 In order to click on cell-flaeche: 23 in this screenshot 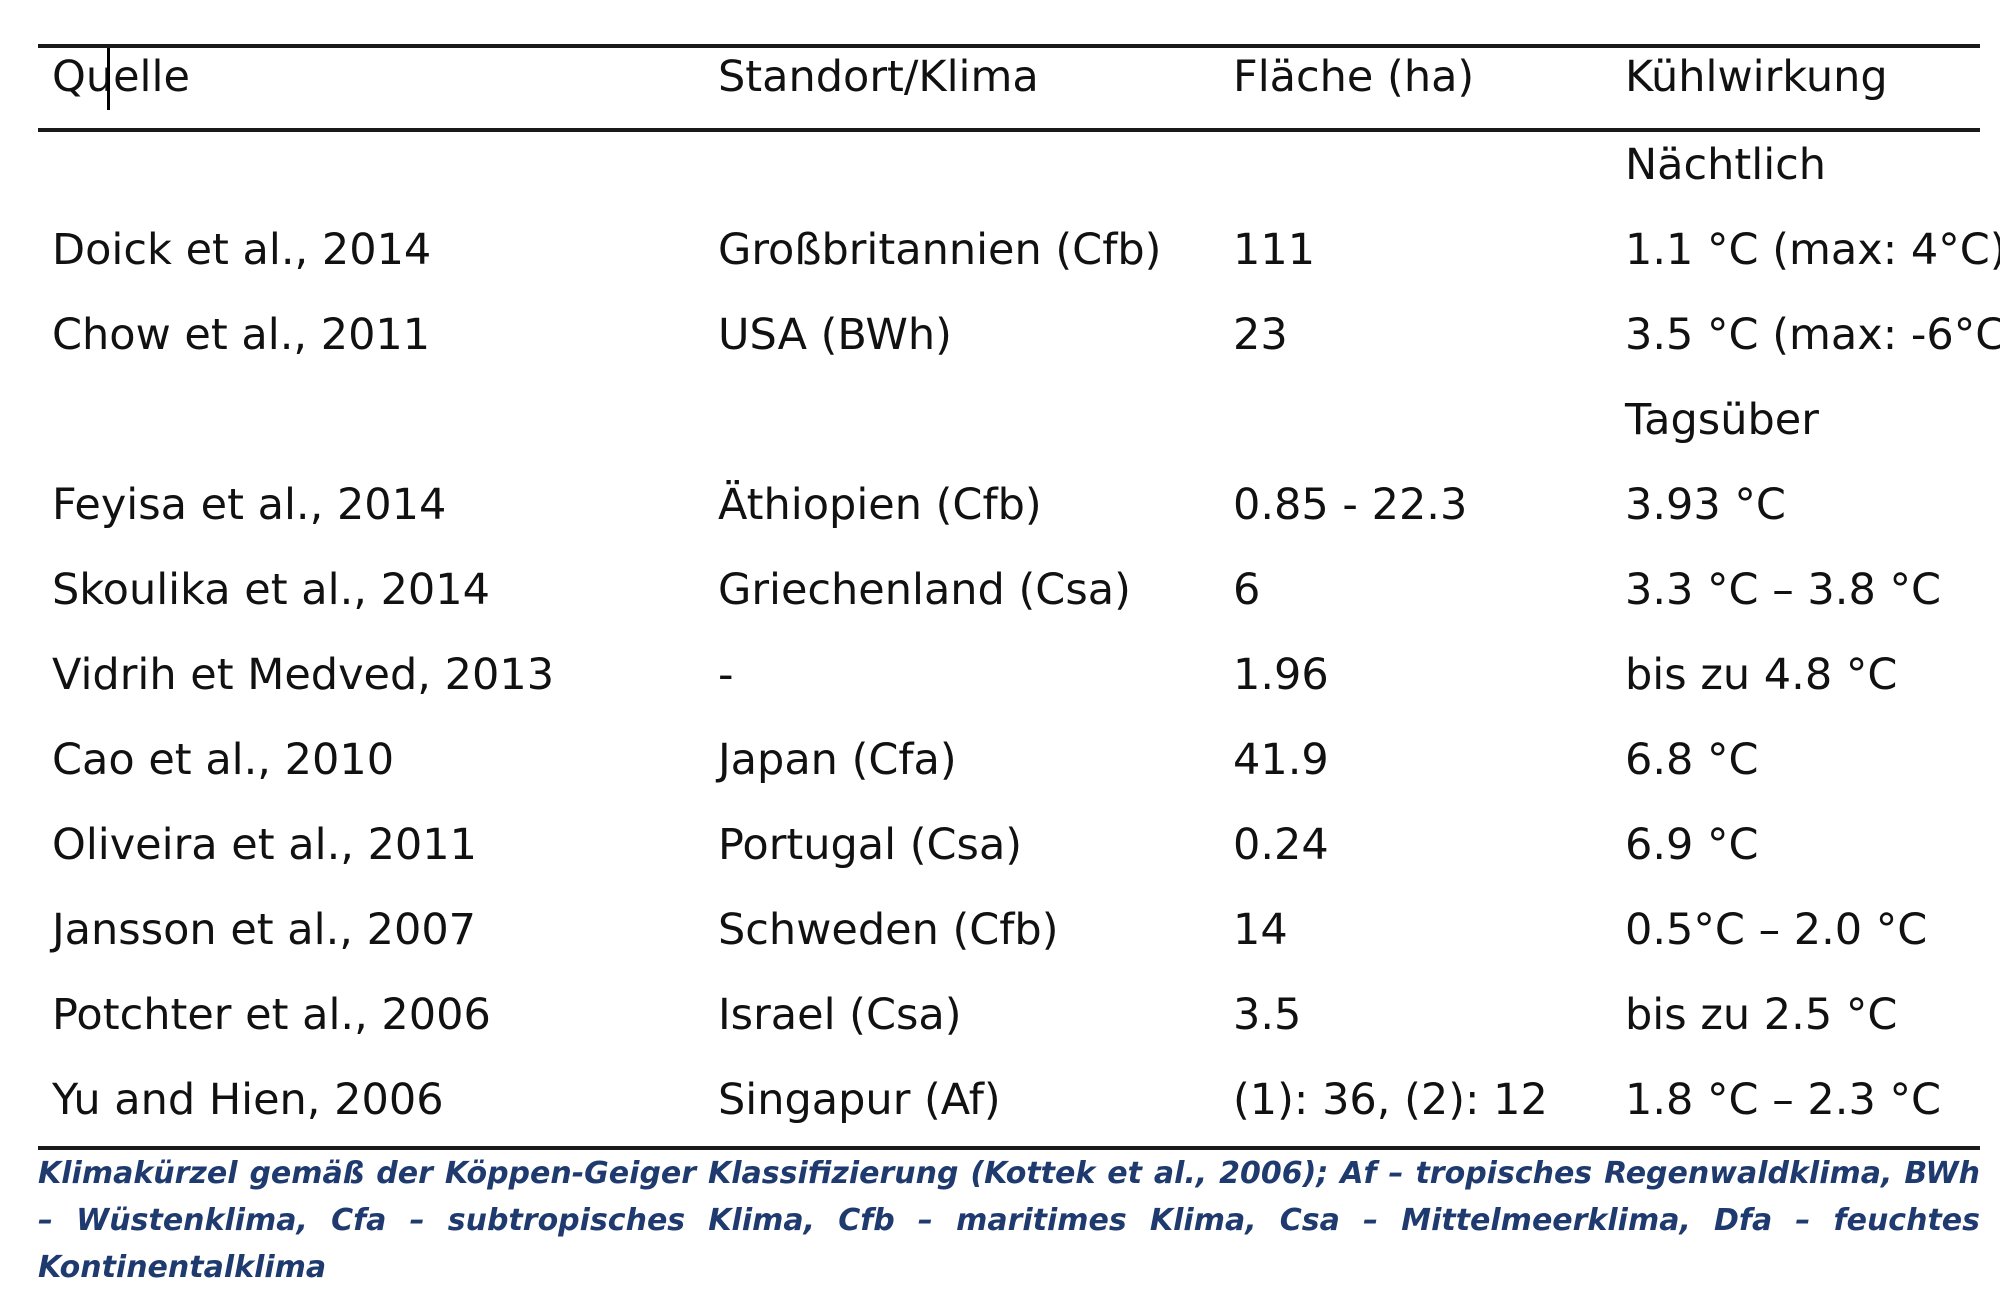, I will do `click(1260, 335)`.